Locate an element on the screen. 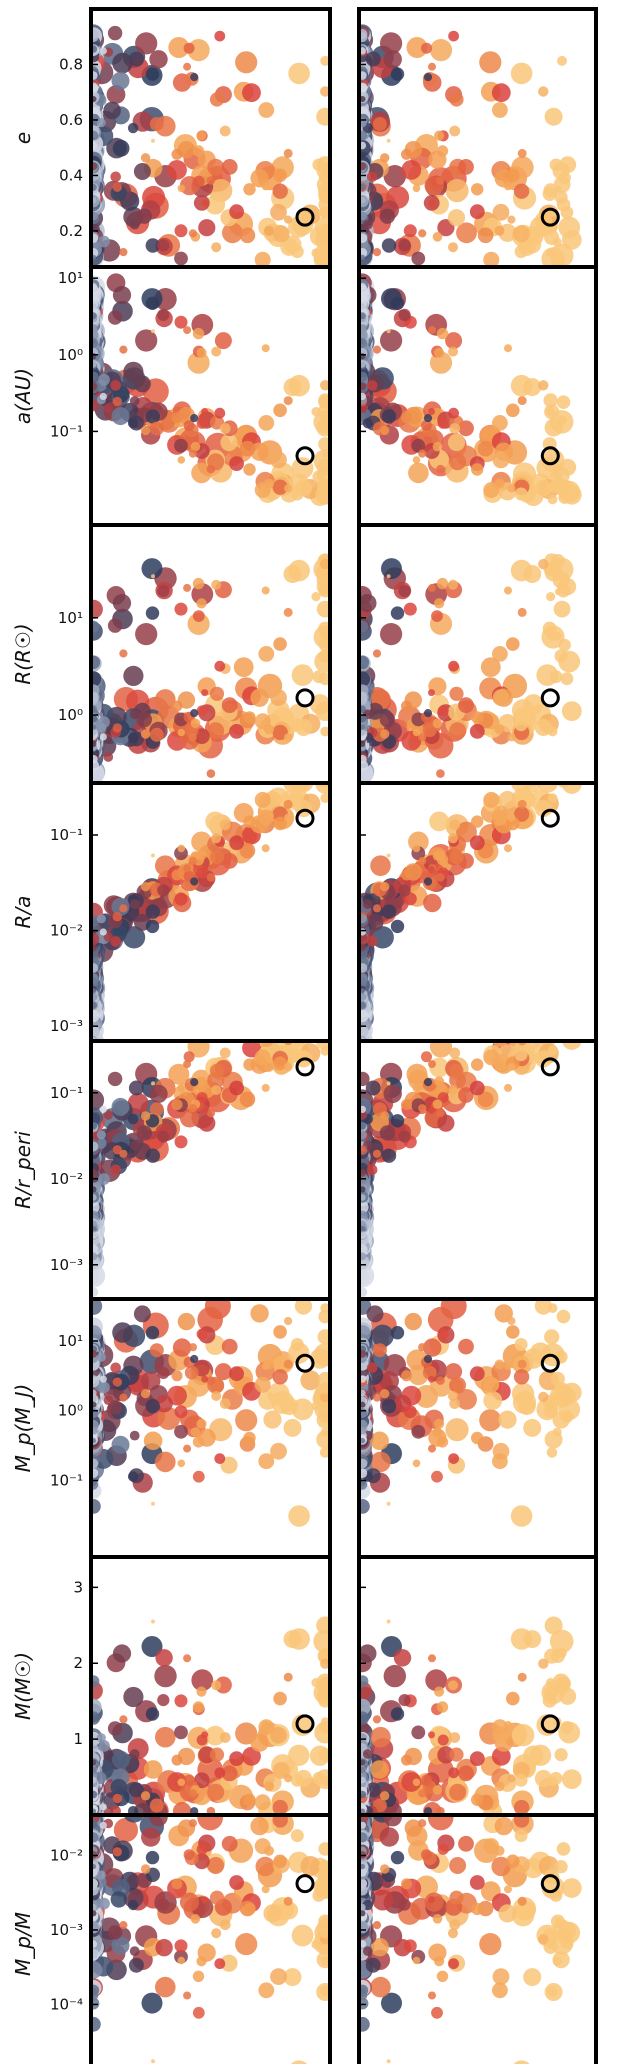  y-axis-title: R(R☉) is located at coordinates (23, 653).